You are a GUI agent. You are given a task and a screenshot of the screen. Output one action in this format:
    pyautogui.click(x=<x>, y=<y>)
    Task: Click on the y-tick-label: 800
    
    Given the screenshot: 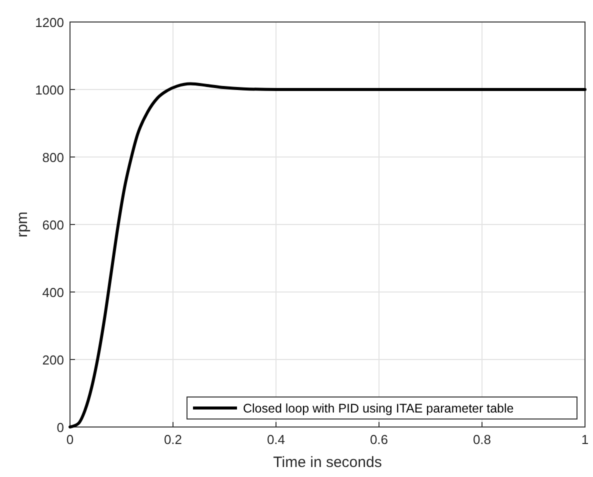 What is the action you would take?
    pyautogui.click(x=53, y=157)
    